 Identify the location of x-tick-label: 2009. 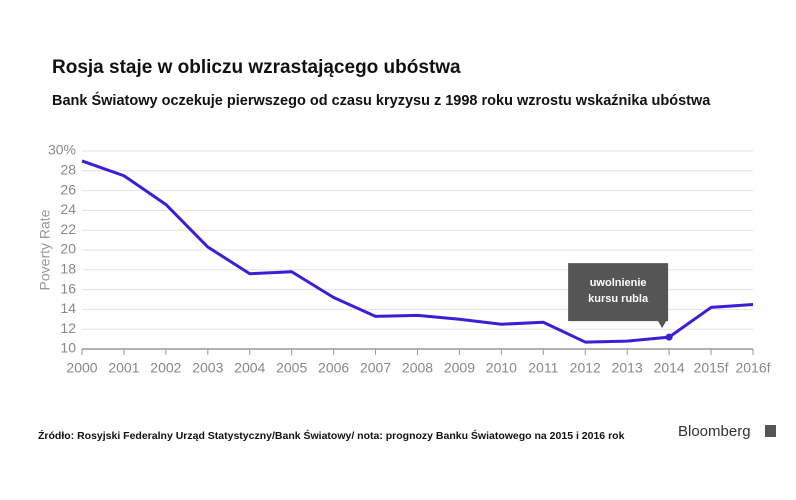
(459, 368).